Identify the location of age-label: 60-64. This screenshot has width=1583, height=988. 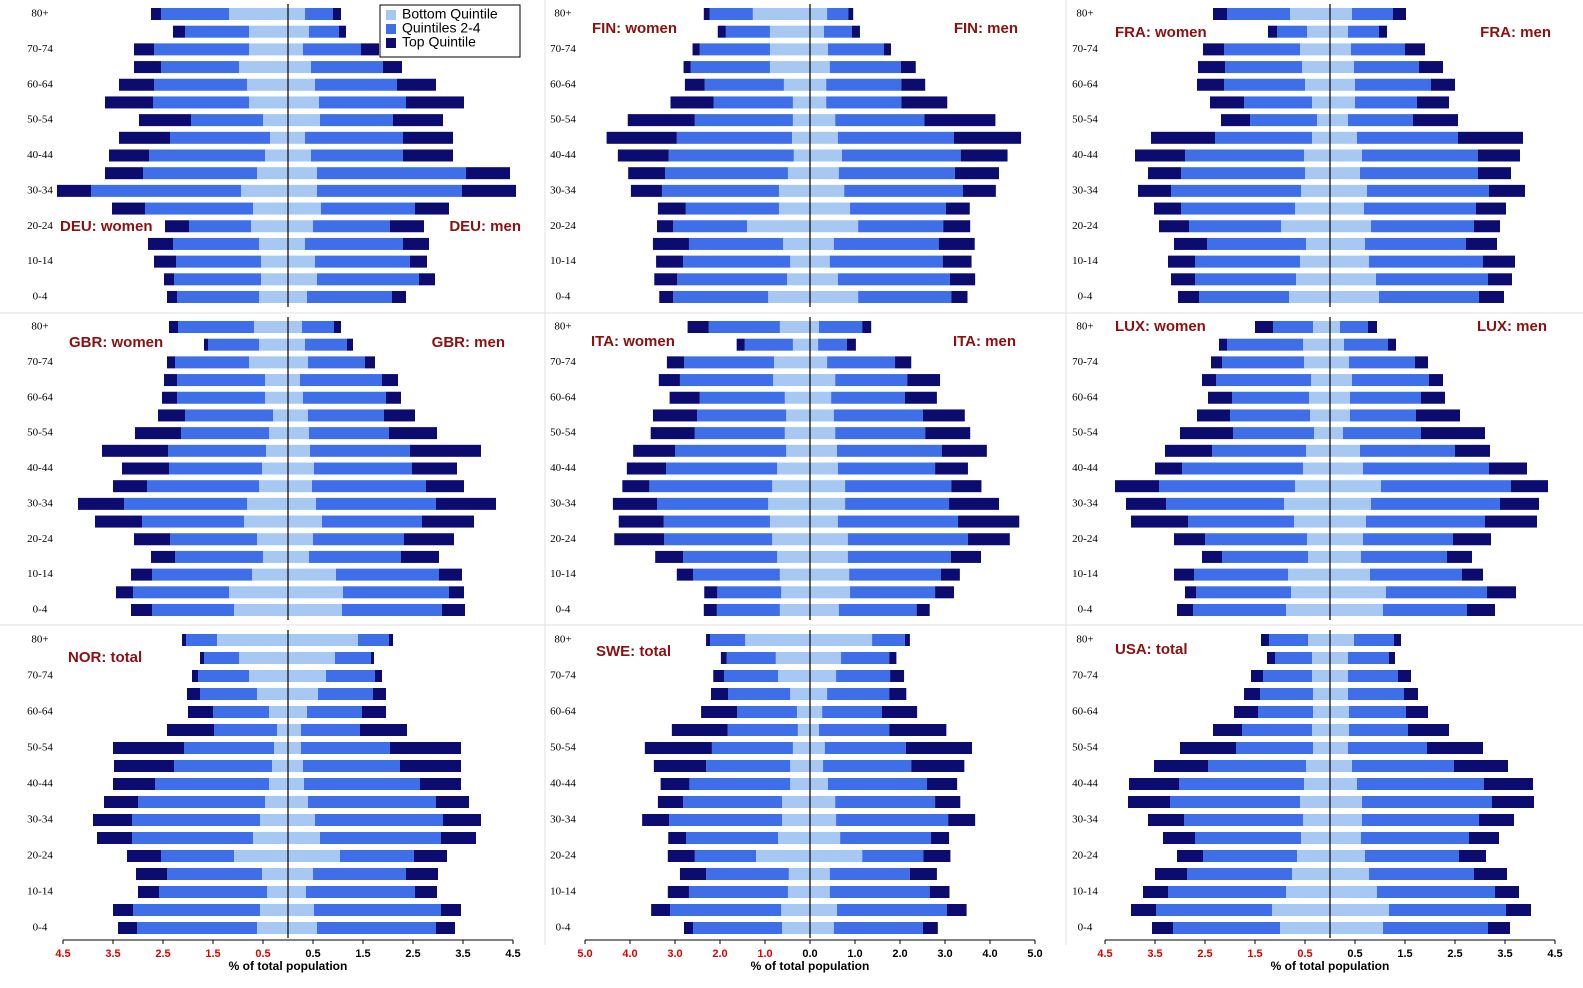
(40, 397).